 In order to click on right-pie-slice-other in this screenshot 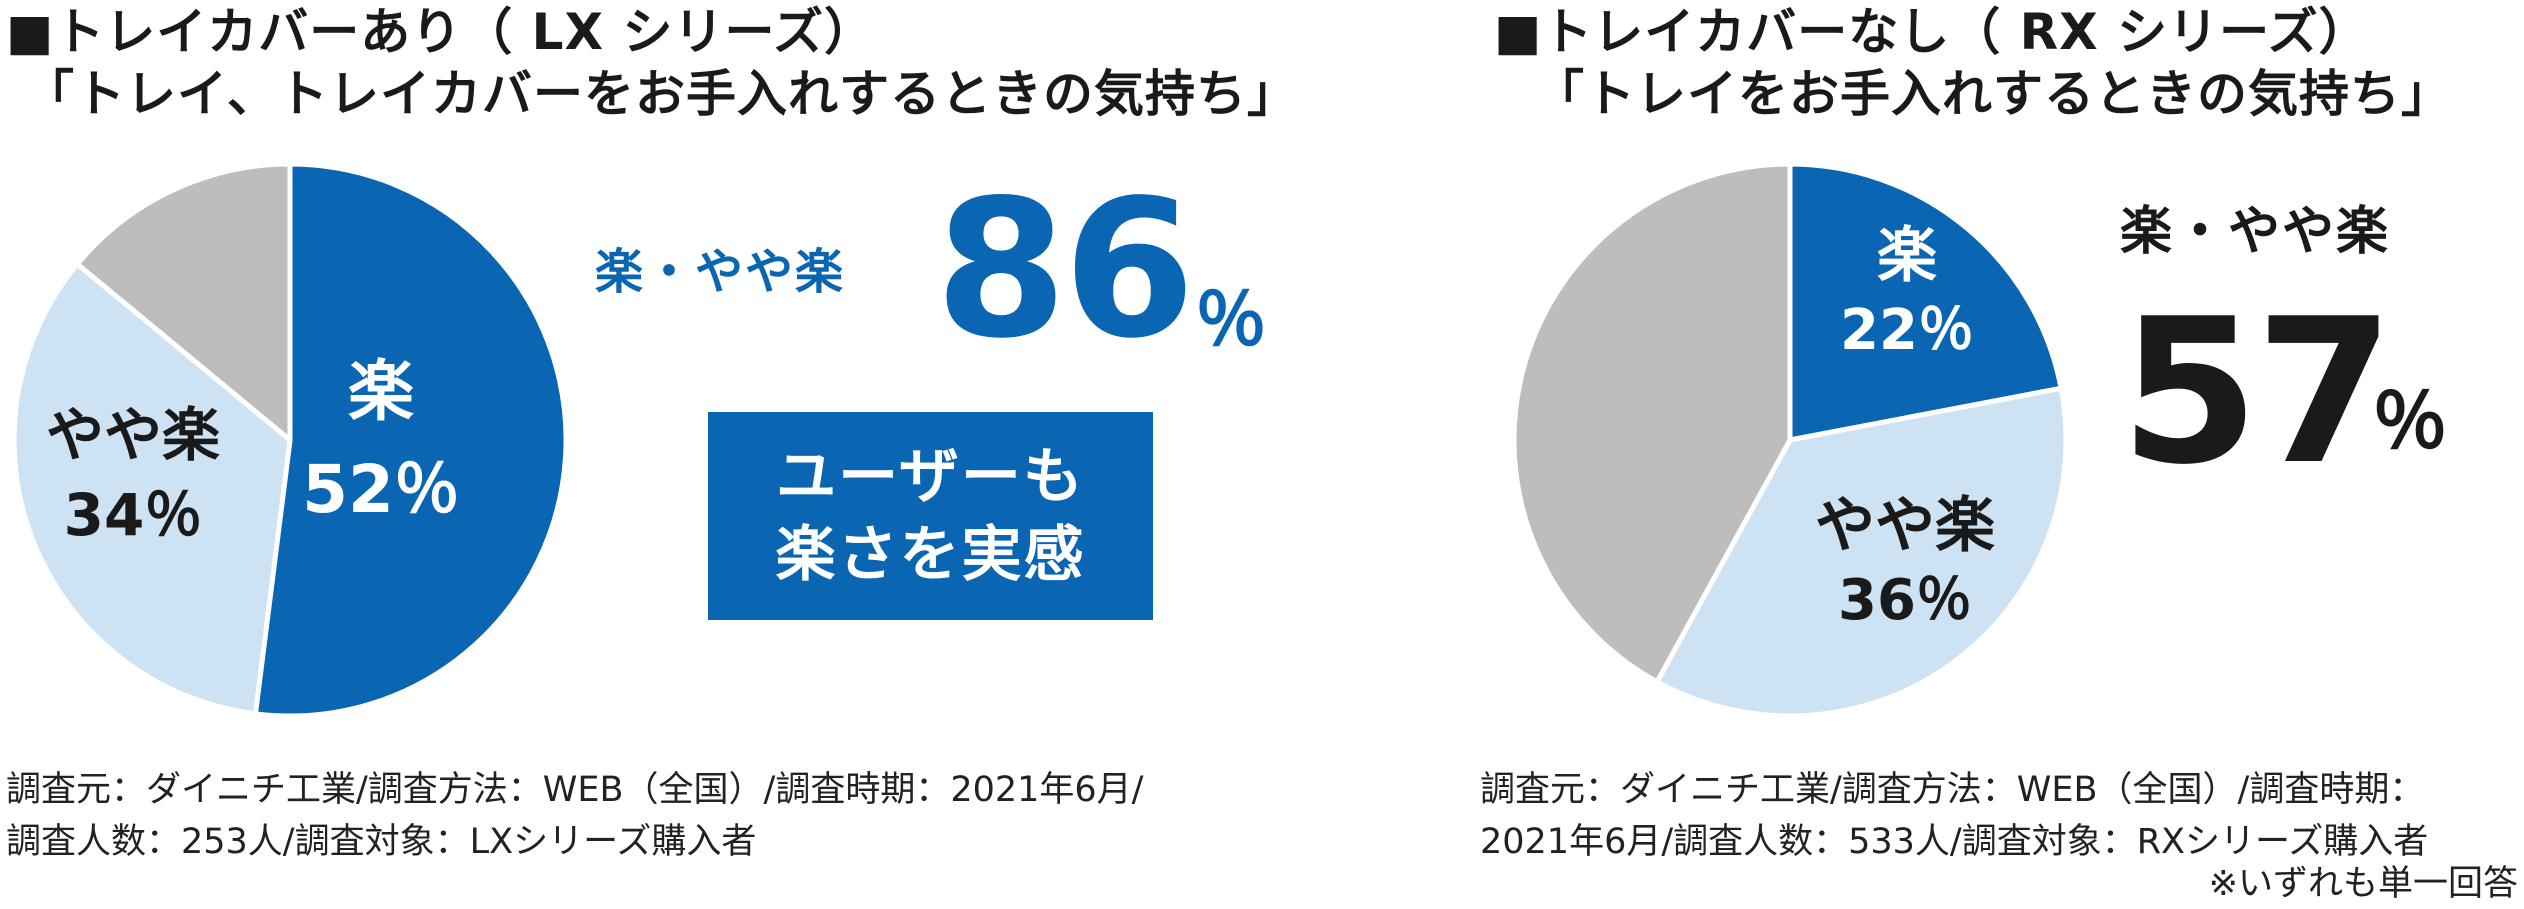, I will do `click(1652, 423)`.